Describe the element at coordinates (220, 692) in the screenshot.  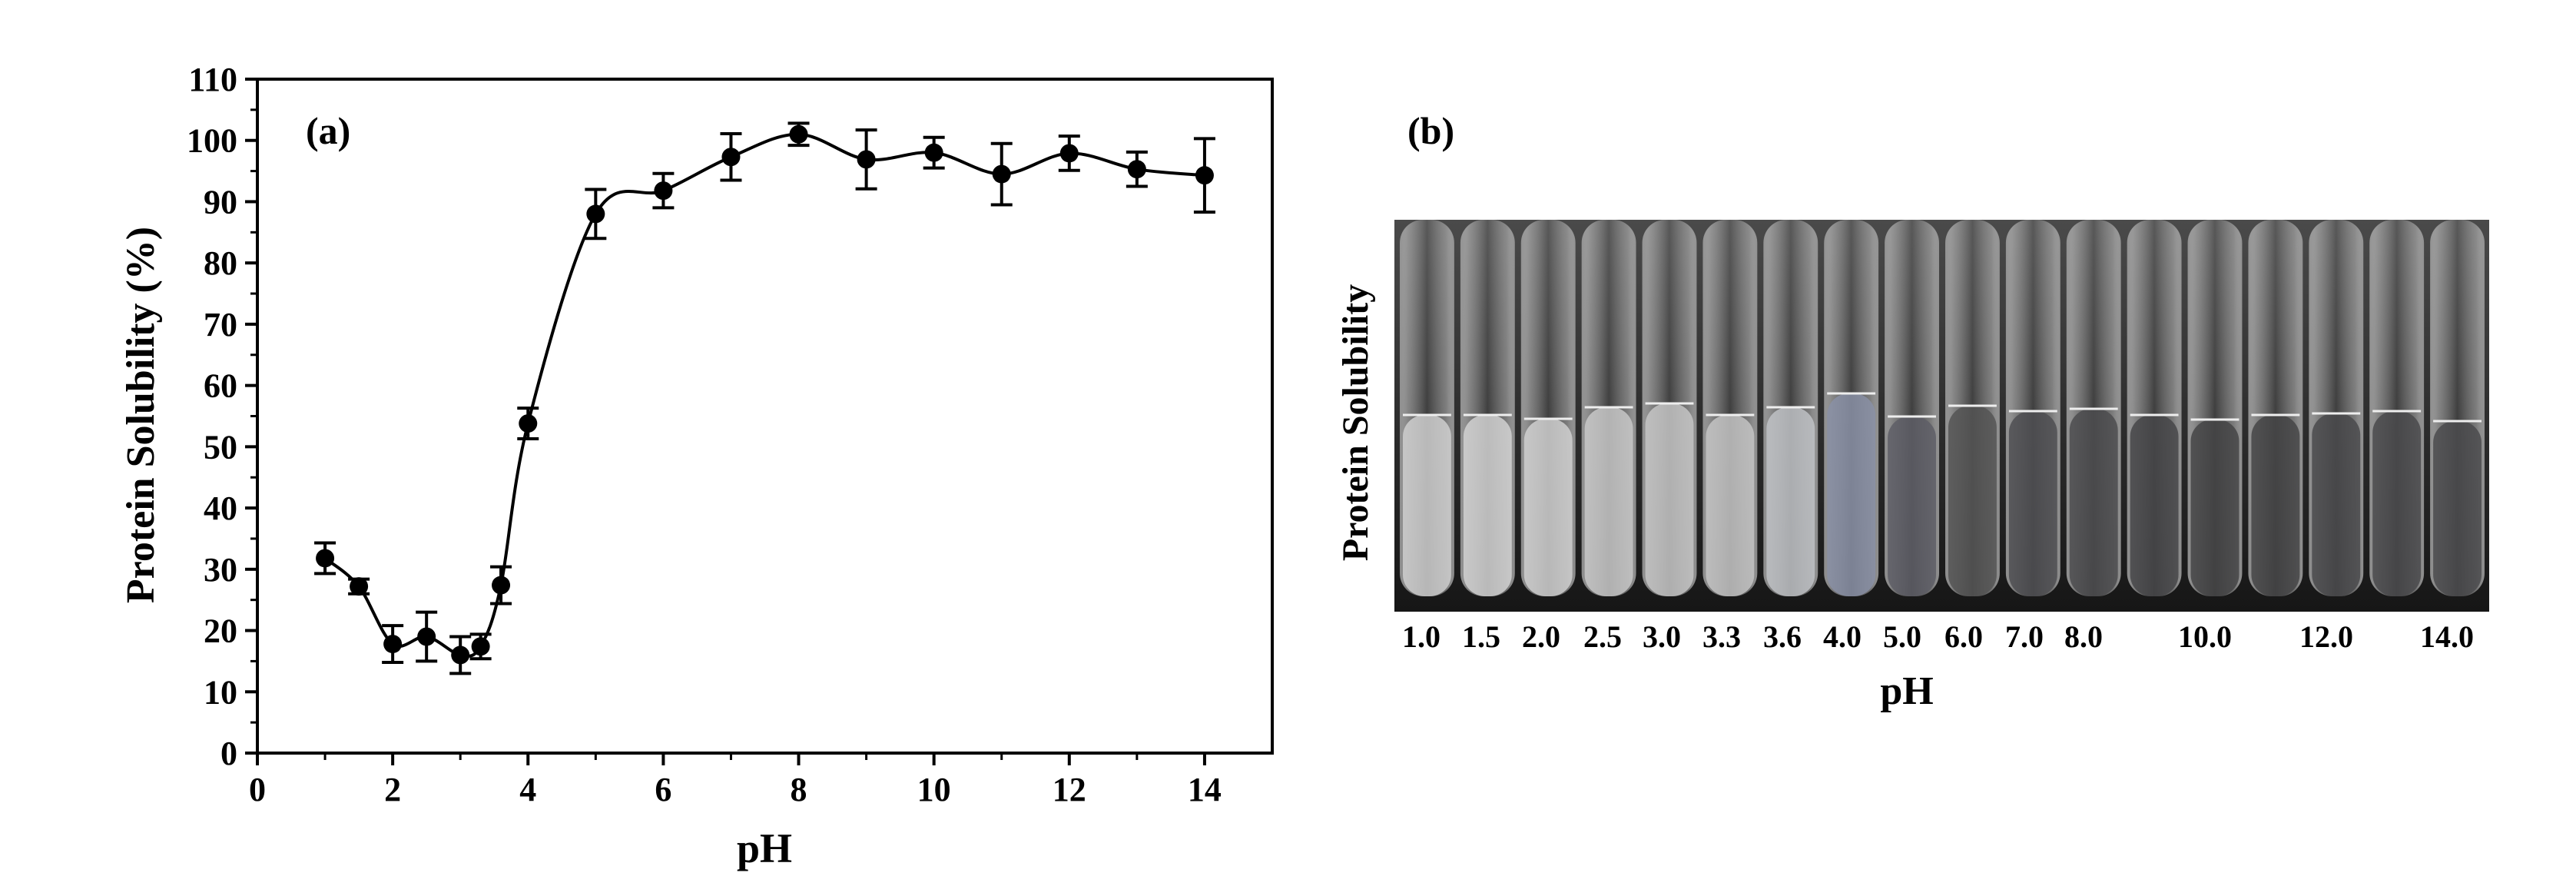
I see `y-tick-label: 10` at that location.